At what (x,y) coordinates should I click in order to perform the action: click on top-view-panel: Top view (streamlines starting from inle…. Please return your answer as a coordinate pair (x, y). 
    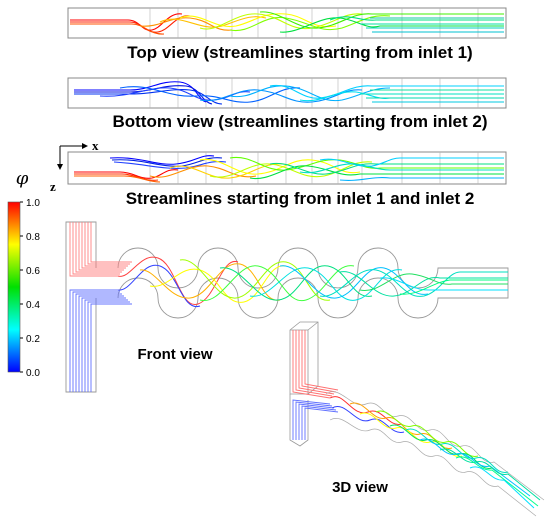
    Looking at the image, I should click on (287, 34).